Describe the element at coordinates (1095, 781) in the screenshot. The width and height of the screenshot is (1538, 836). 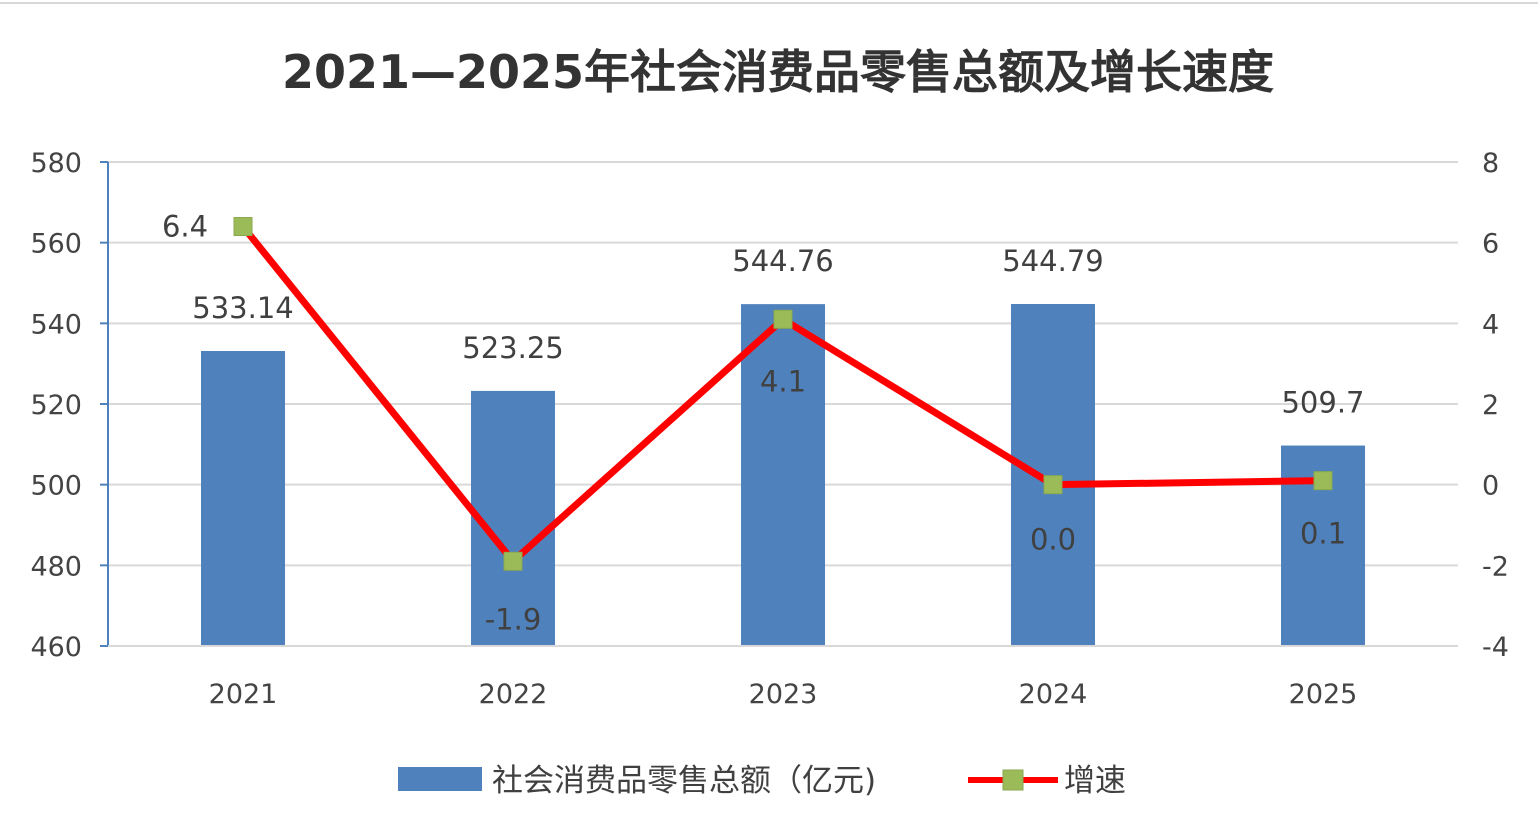
I see `legend-line-label: 增速` at that location.